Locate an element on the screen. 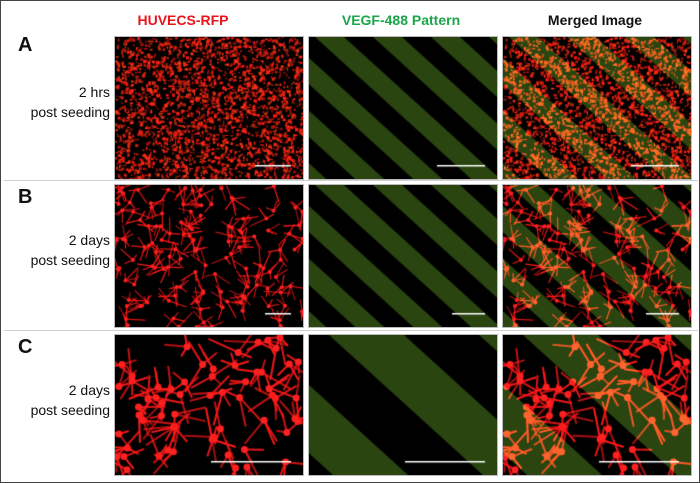 This screenshot has width=700, height=483. row-label-b: 2 days post seeding is located at coordinates (70, 250).